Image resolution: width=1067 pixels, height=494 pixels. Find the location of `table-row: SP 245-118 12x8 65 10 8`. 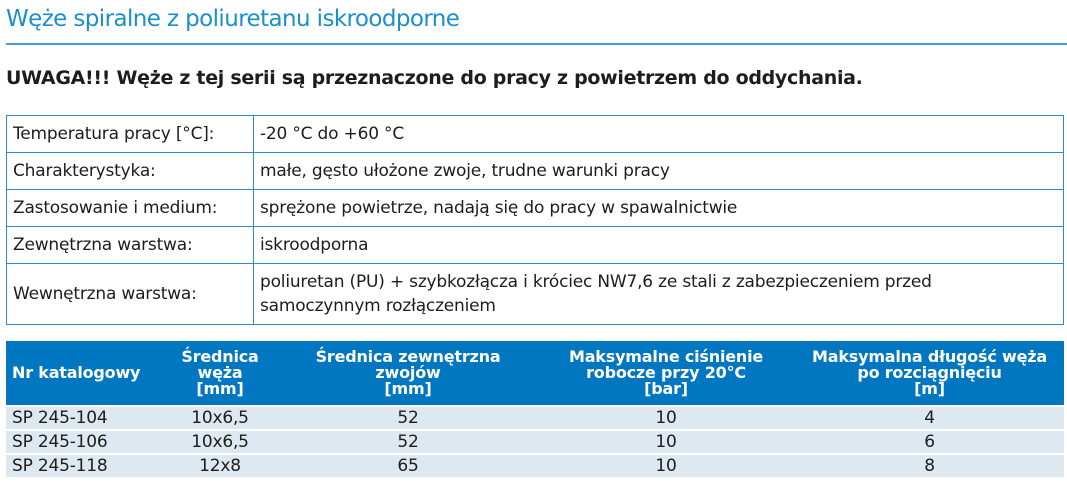

table-row: SP 245-118 12x8 65 10 8 is located at coordinates (535, 465).